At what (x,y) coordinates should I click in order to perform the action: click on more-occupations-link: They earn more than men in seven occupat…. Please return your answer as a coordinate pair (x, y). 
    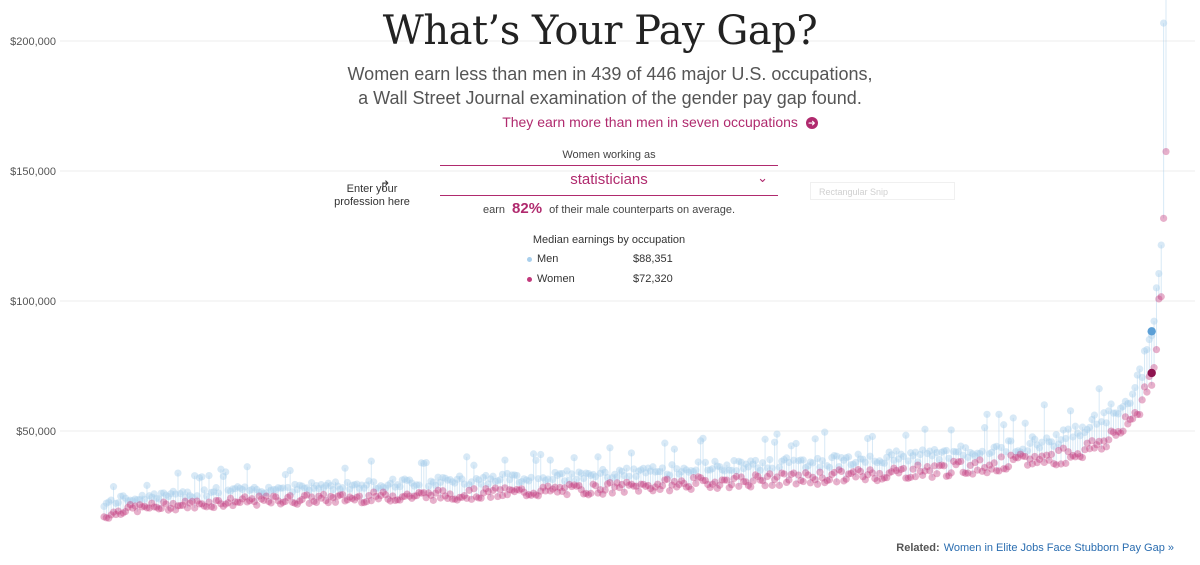
    Looking at the image, I should click on (660, 122).